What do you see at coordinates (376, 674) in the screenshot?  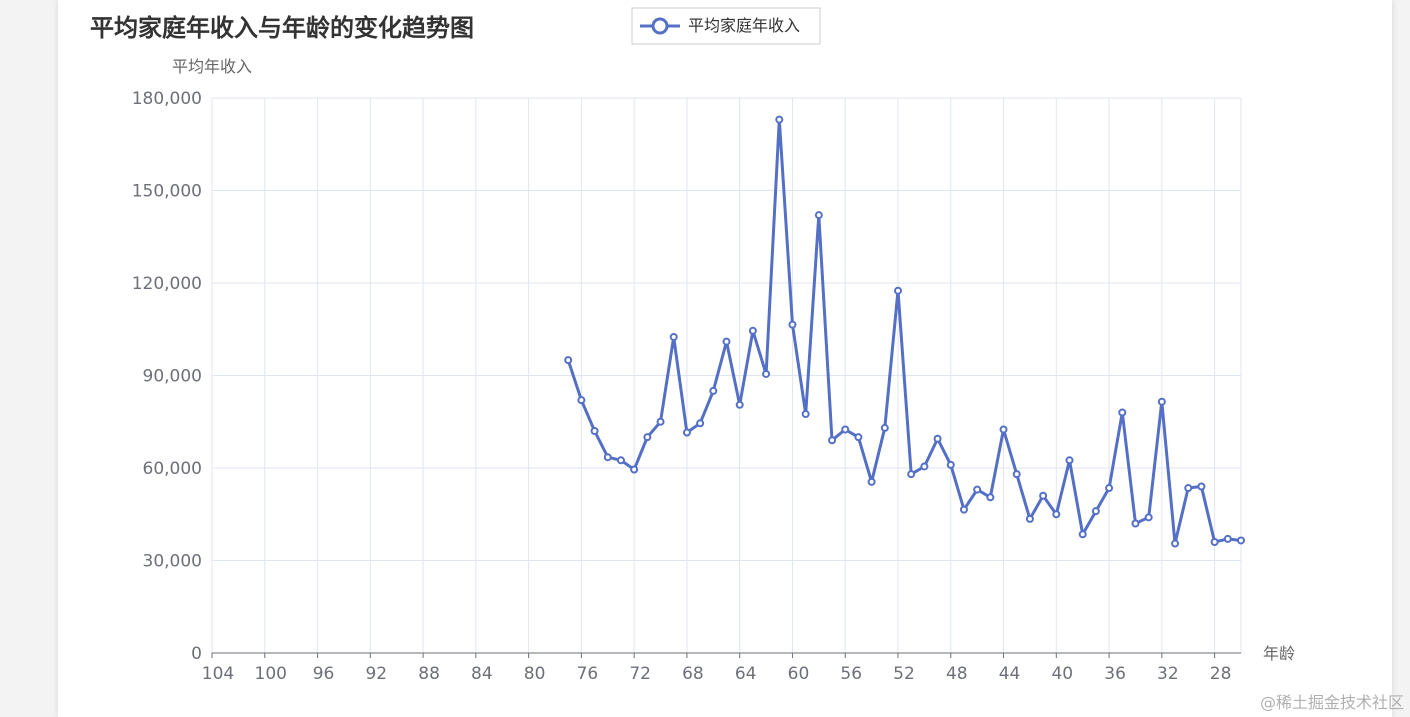 I see `x-tick-label: 92` at bounding box center [376, 674].